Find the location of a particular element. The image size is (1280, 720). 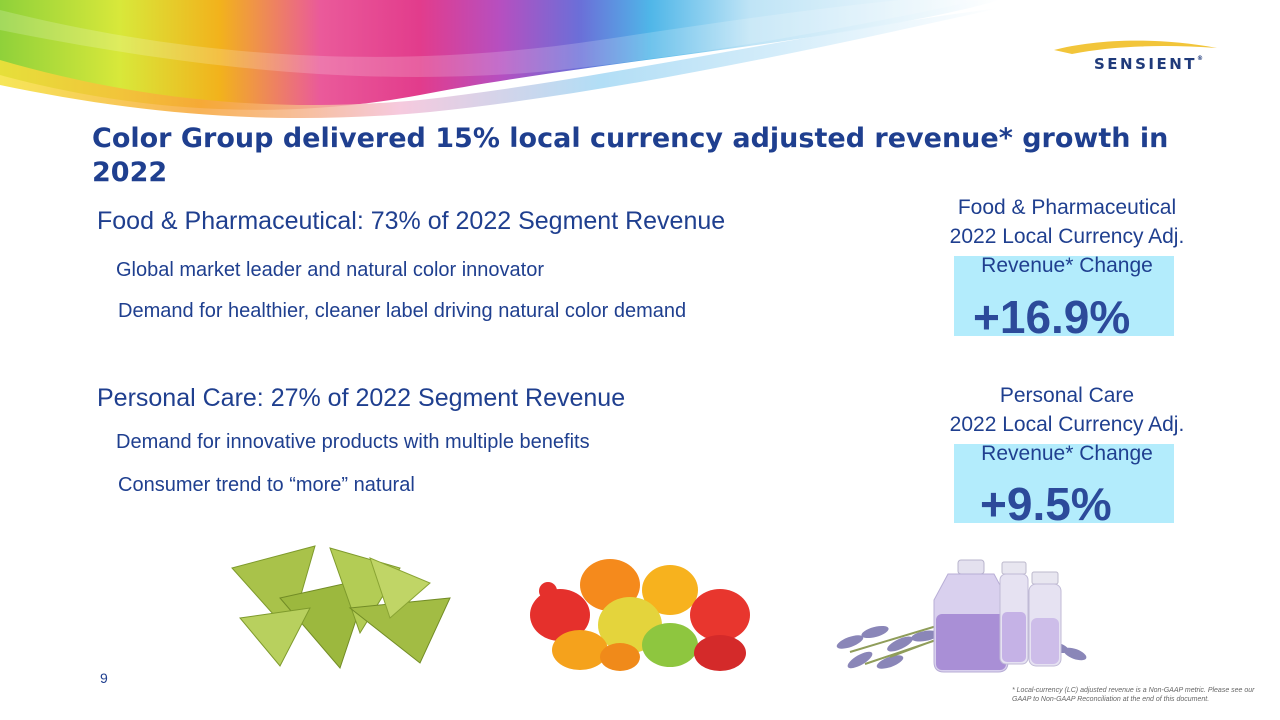

page-number: 9 is located at coordinates (104, 678).